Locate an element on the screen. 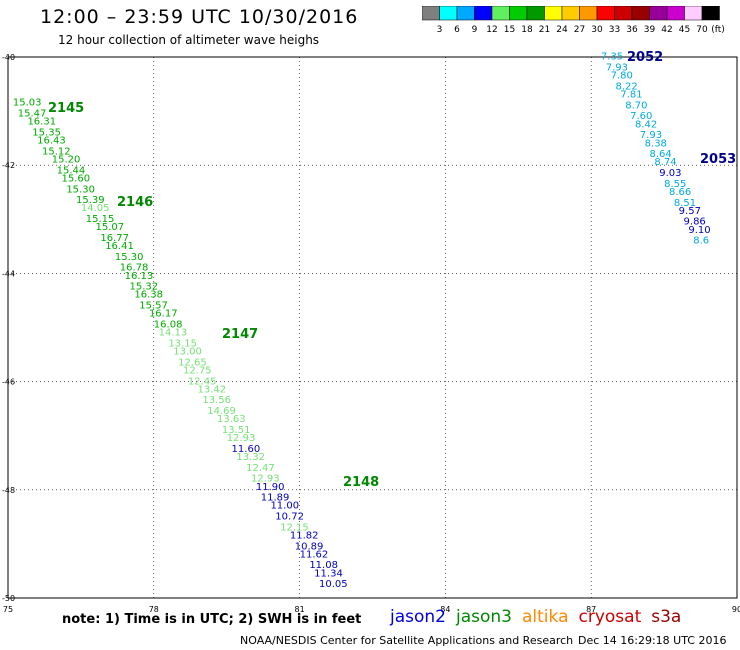  color-scale-label: 24 is located at coordinates (562, 30).